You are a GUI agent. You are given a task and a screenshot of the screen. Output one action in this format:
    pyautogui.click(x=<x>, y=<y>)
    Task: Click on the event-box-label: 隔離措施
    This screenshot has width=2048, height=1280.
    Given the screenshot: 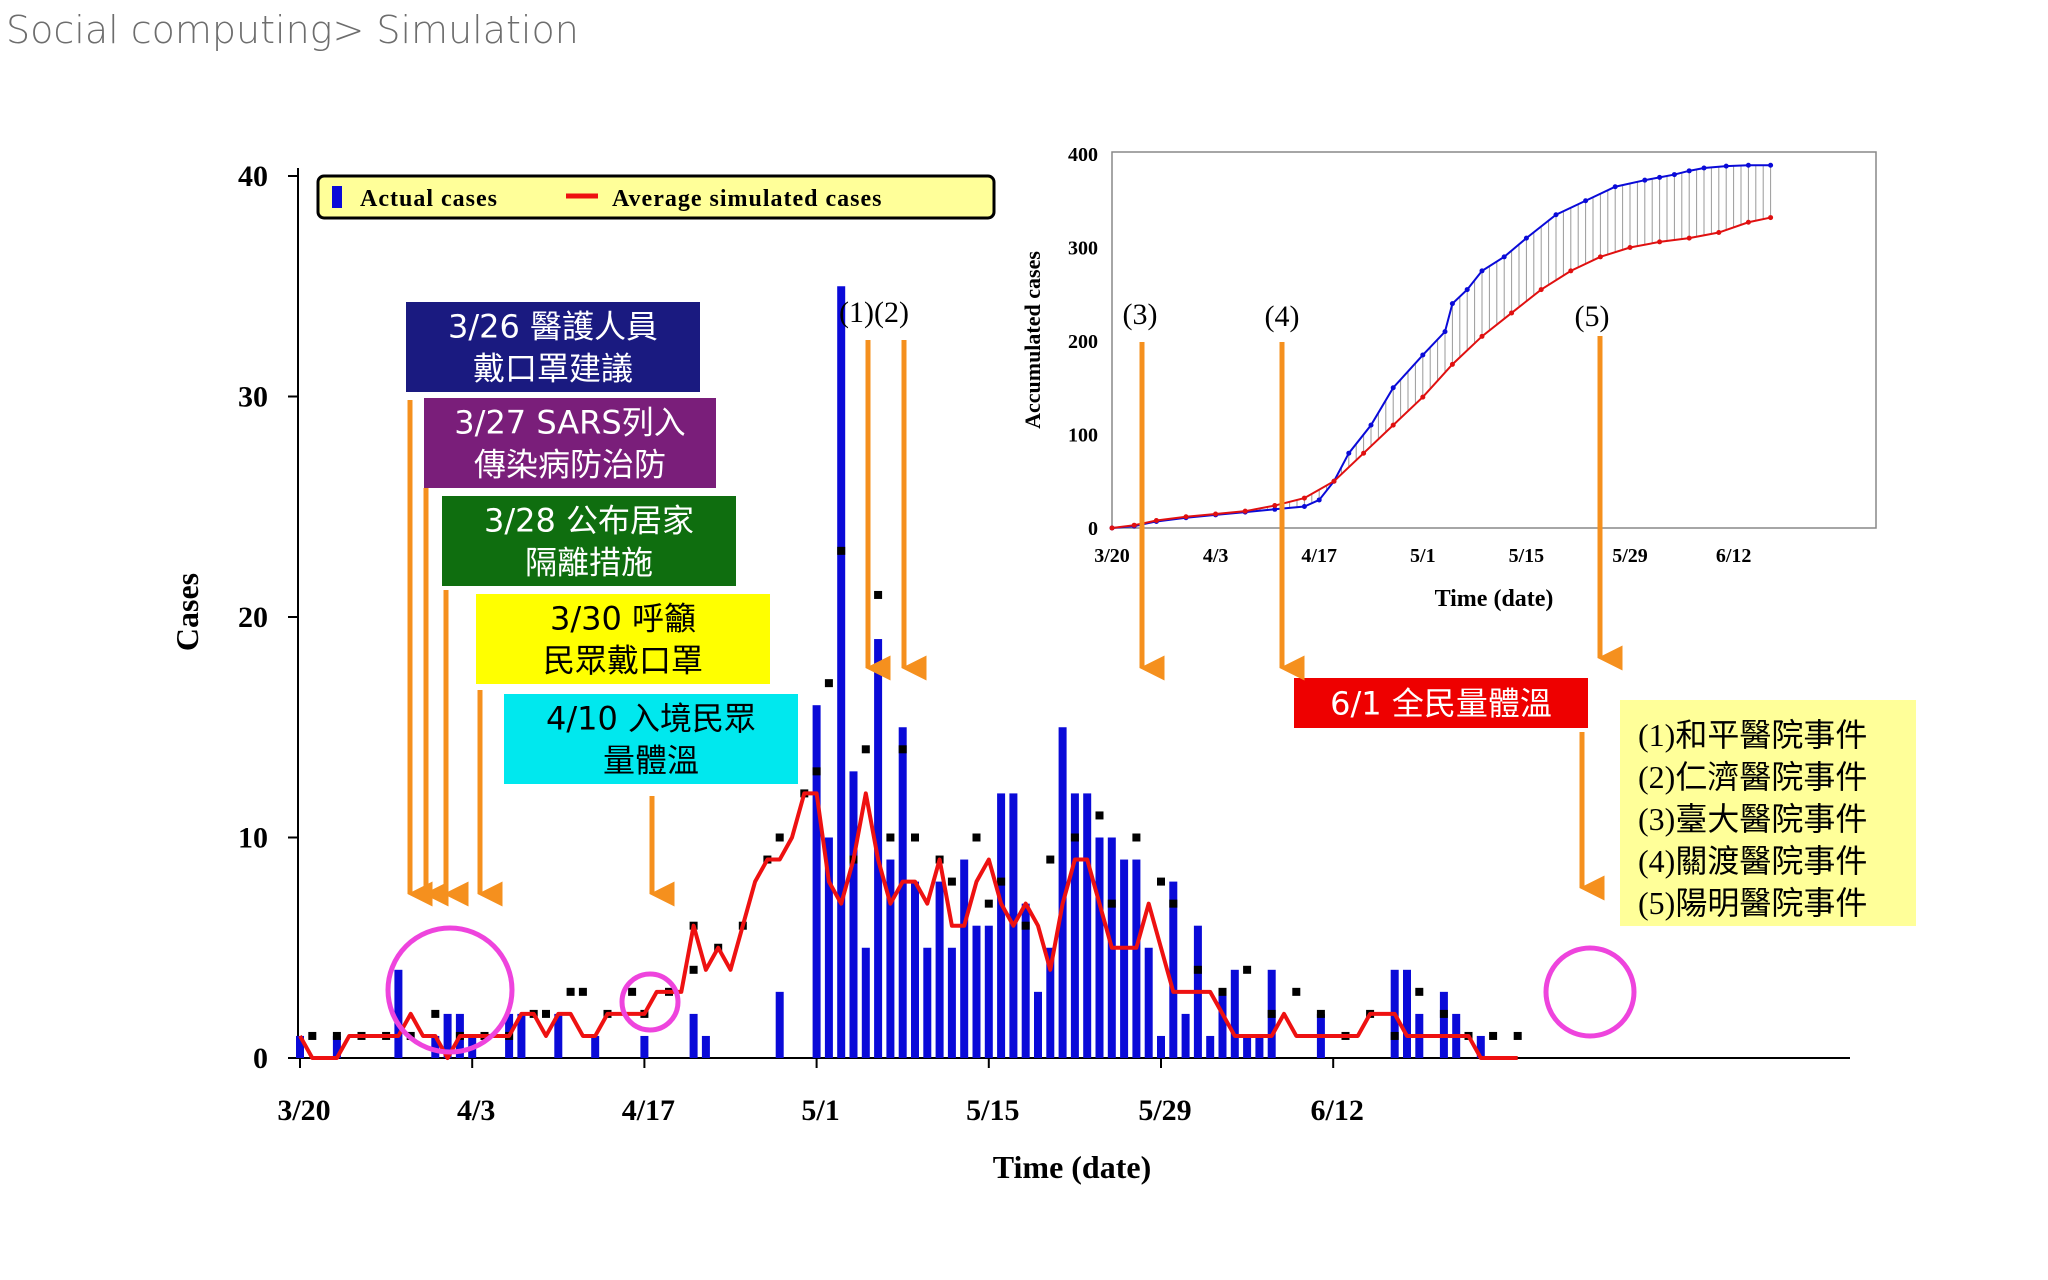 What is the action you would take?
    pyautogui.click(x=589, y=563)
    